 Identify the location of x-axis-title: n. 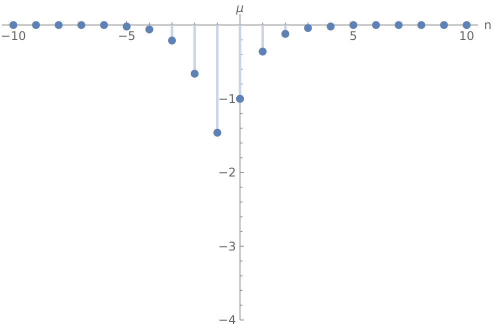
(488, 25).